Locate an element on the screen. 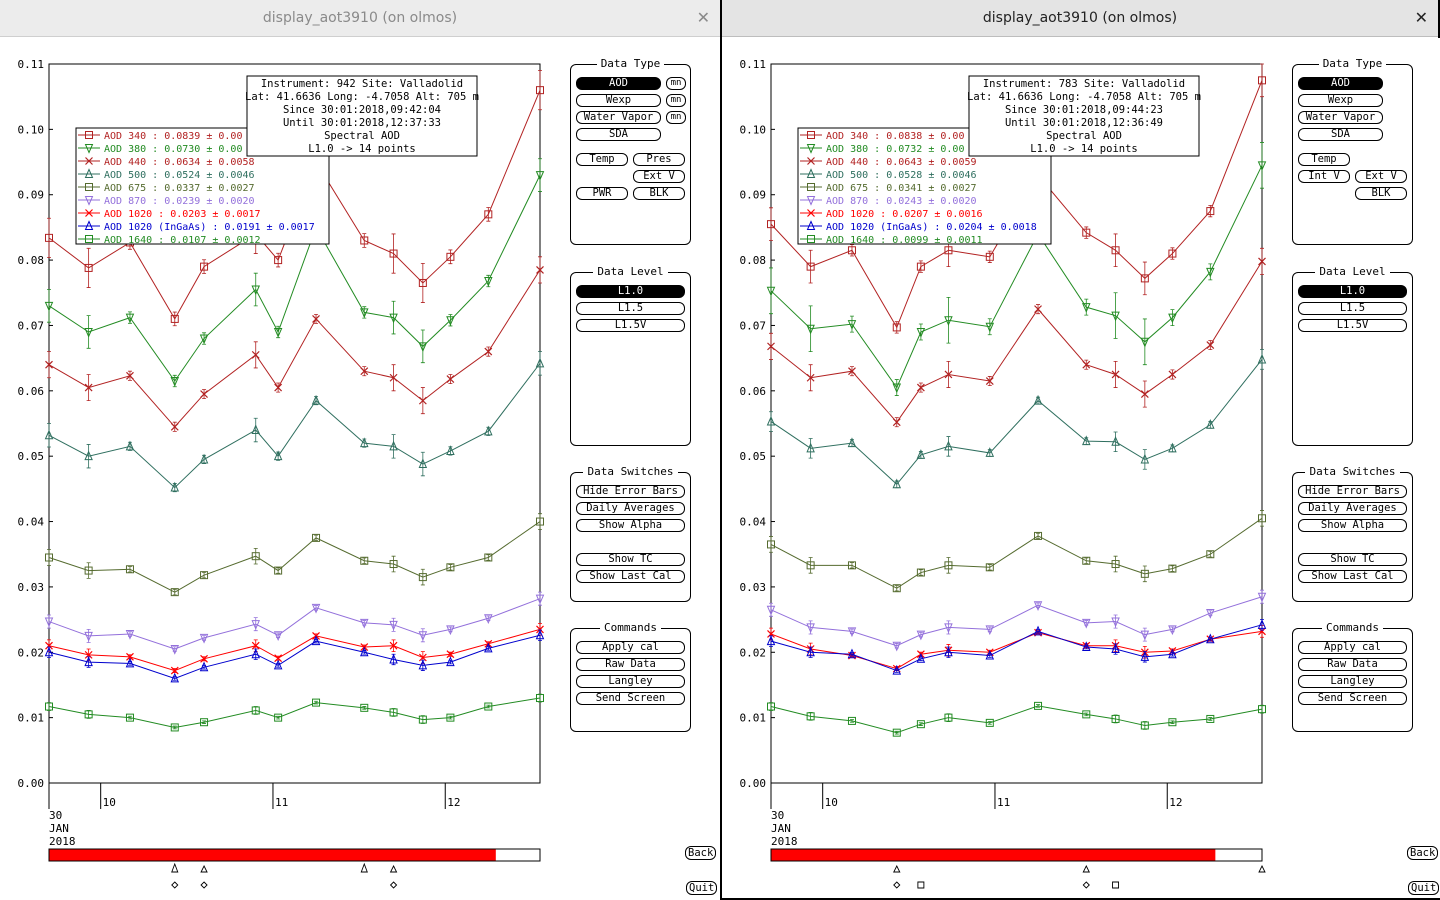 This screenshot has width=1440, height=900. y-tick-label: 0.04 is located at coordinates (31, 522).